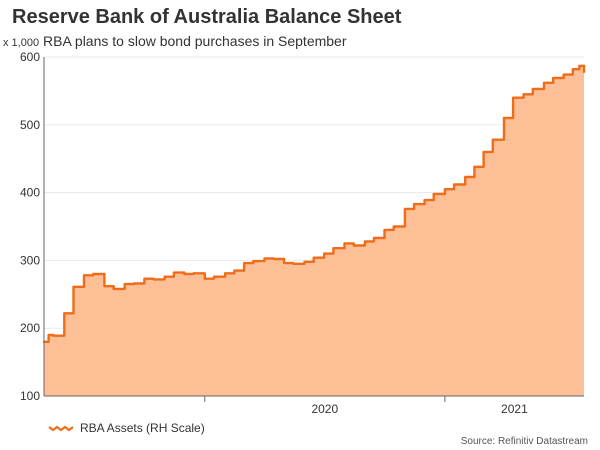 Image resolution: width=600 pixels, height=450 pixels. Describe the element at coordinates (30, 396) in the screenshot. I see `y-tick-label: 100` at that location.